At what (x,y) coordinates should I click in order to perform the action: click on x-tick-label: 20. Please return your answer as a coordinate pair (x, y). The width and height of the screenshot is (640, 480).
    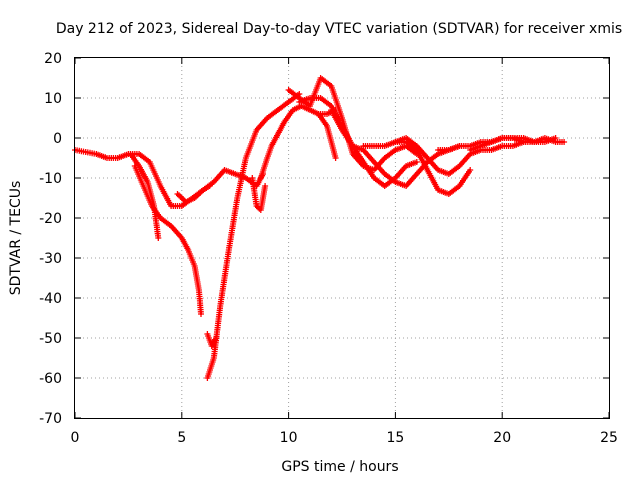
    Looking at the image, I should click on (502, 438).